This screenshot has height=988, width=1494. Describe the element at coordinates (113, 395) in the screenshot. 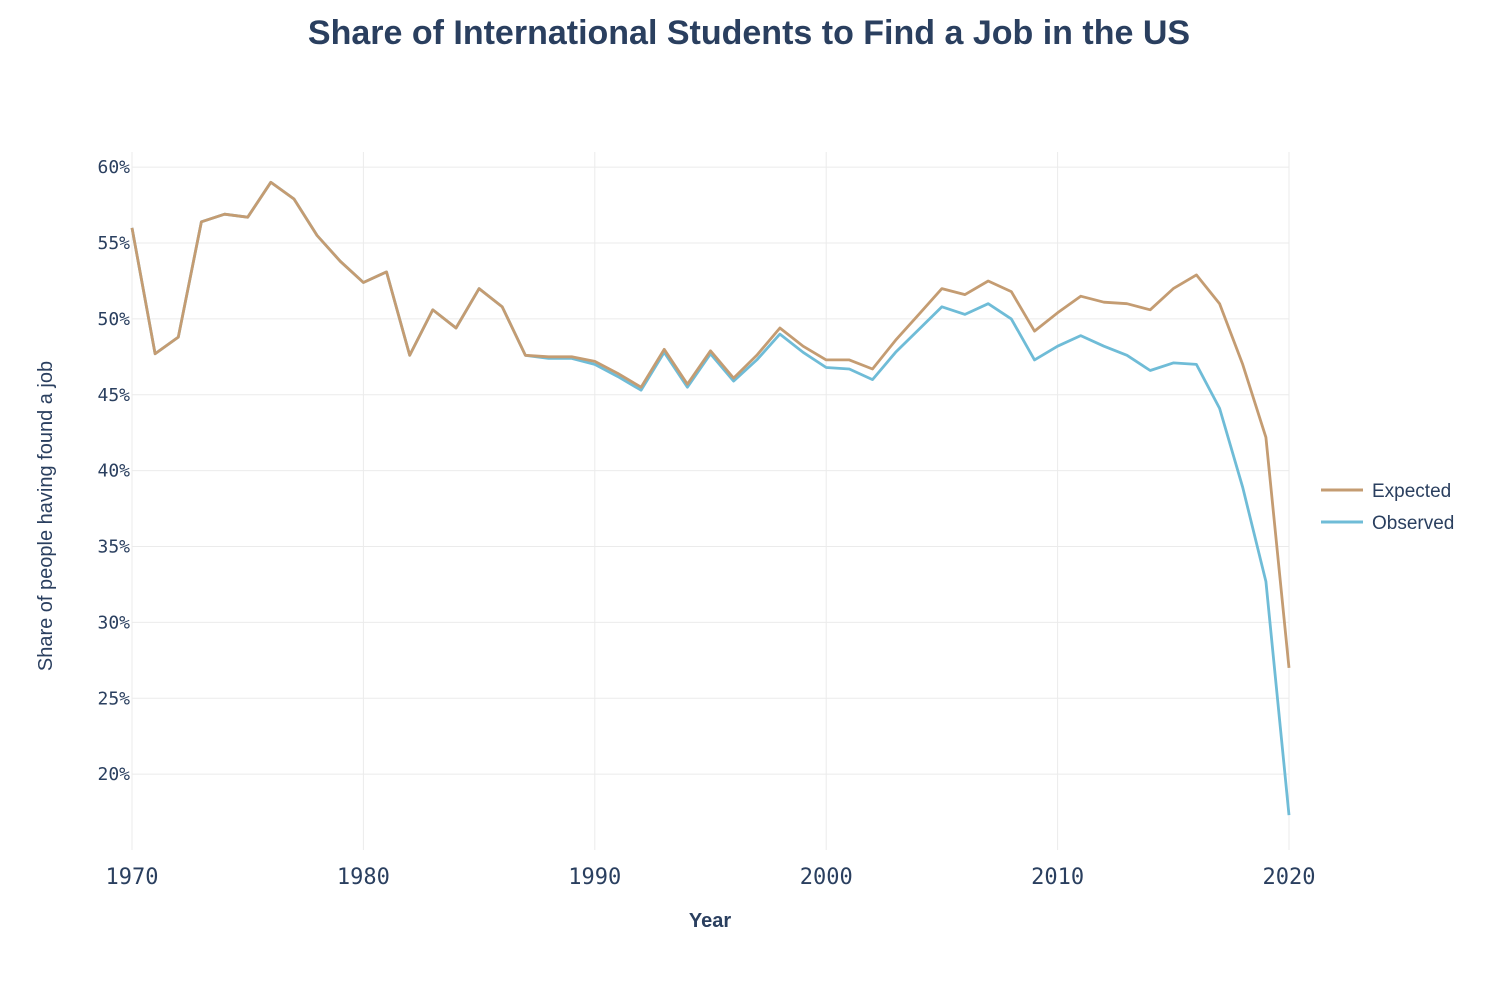

I see `y-tick-label: 45%` at that location.